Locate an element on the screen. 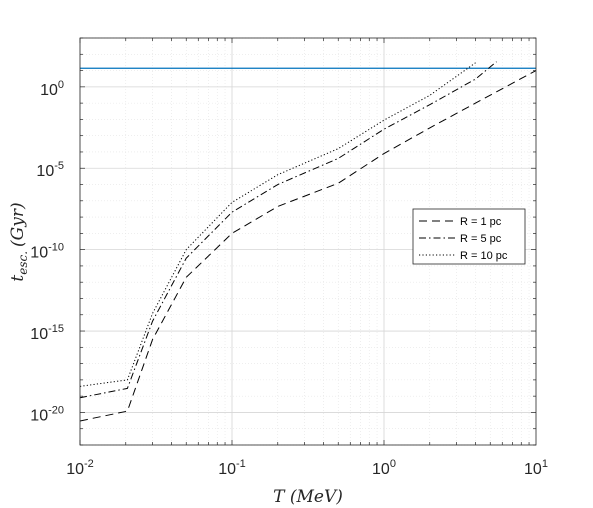 The width and height of the screenshot is (593, 508). y-tick-label: 10⁻¹⁵ is located at coordinates (47, 333).